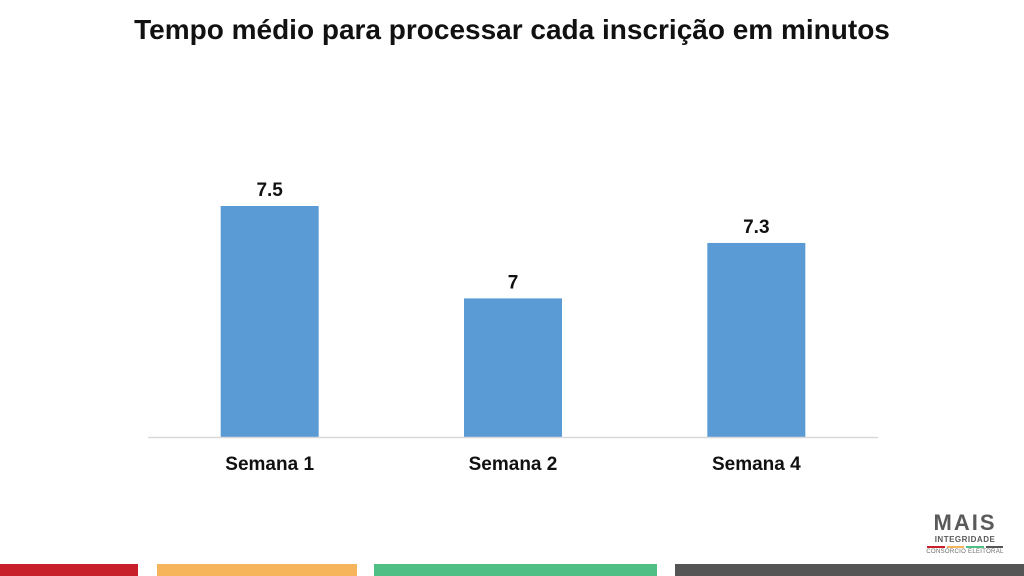 The image size is (1024, 576). I want to click on footer-bar-orange, so click(257, 570).